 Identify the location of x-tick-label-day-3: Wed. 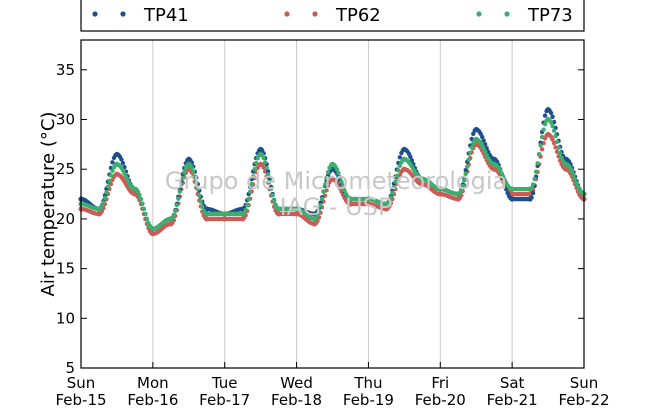
(296, 383).